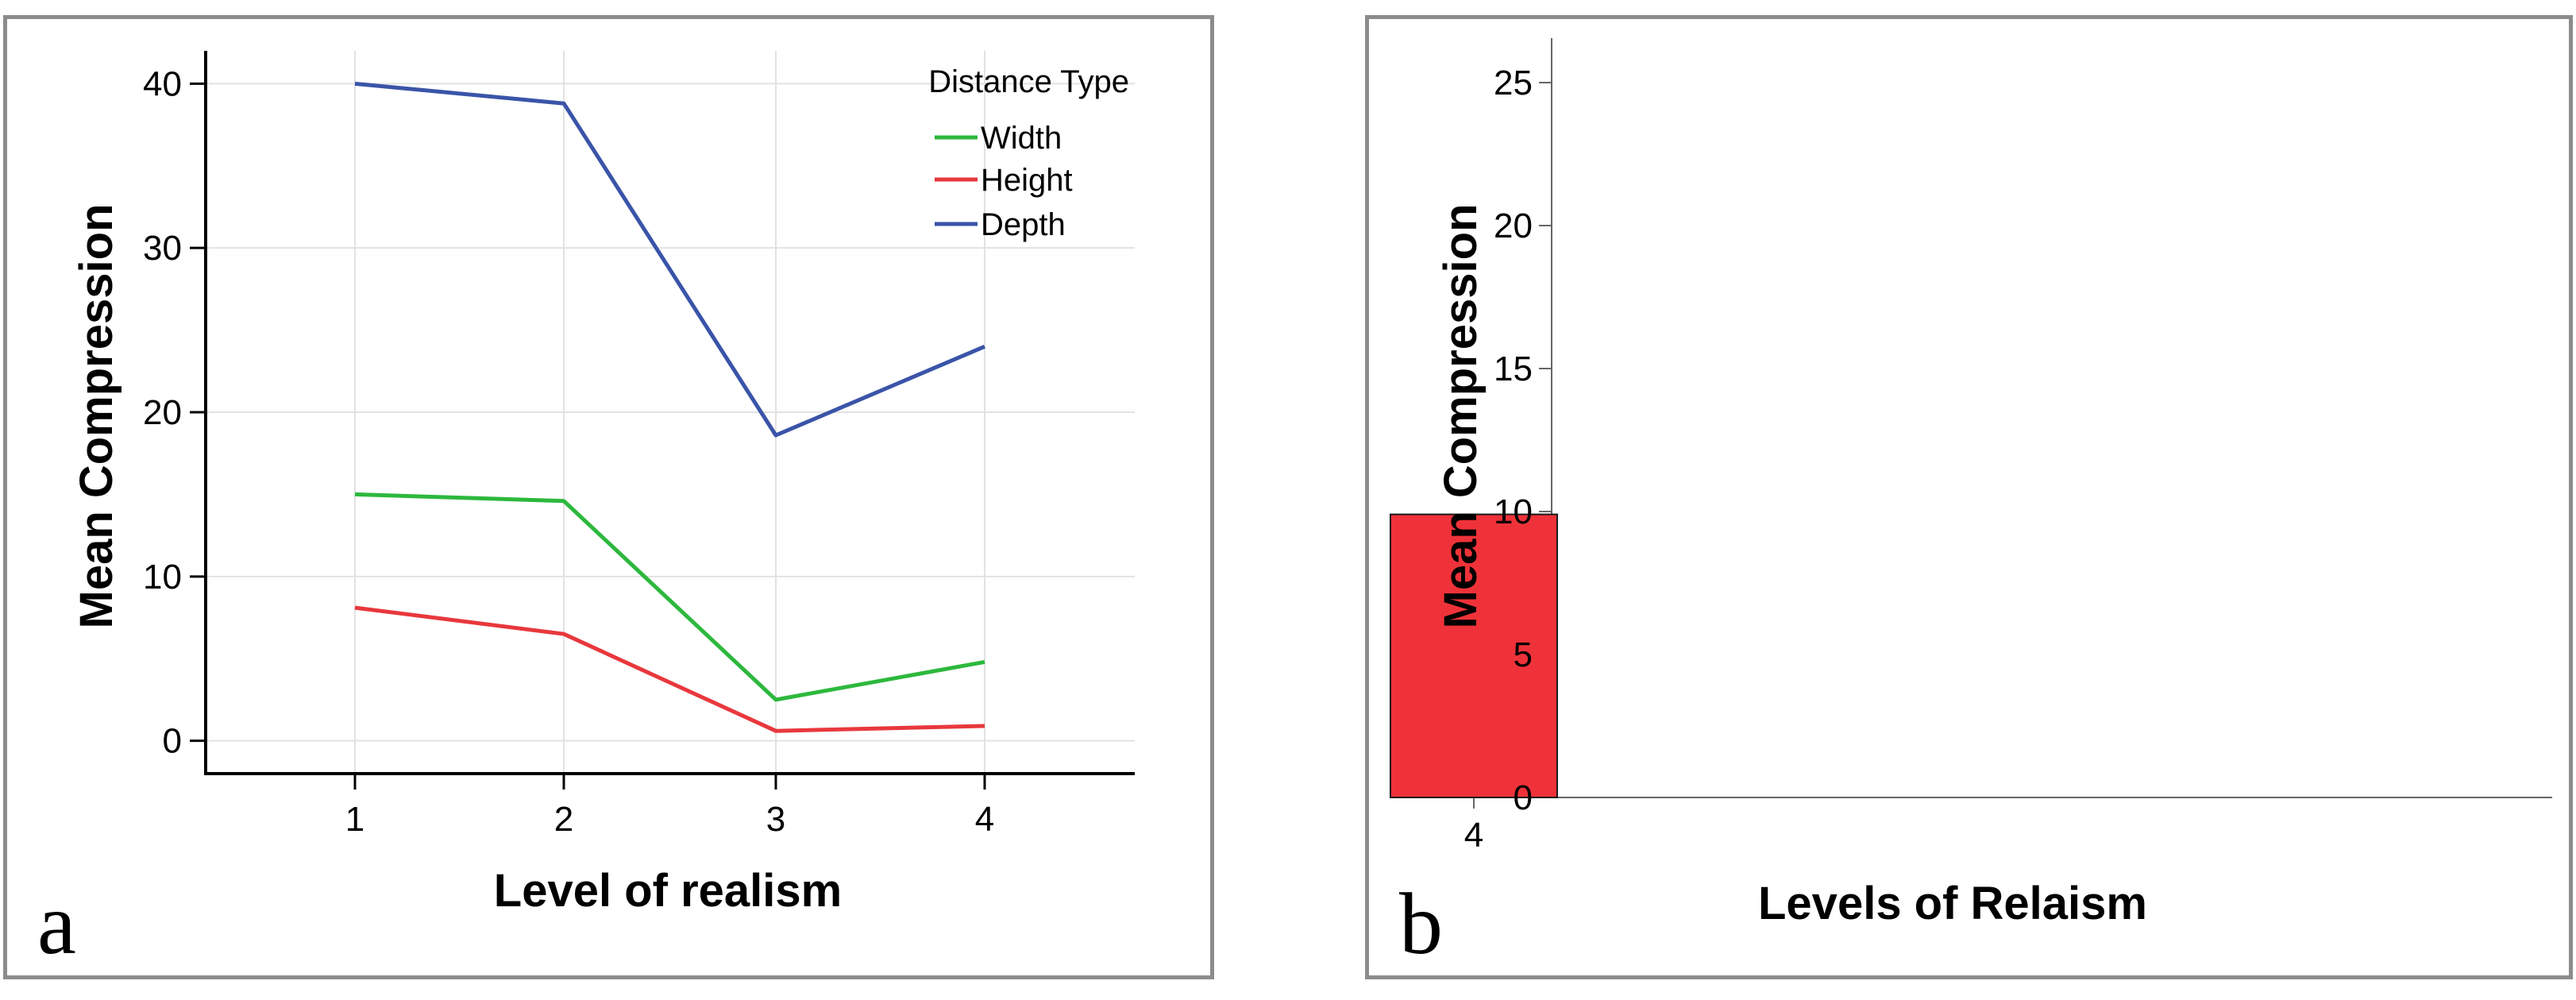 Image resolution: width=2576 pixels, height=1000 pixels. What do you see at coordinates (1027, 180) in the screenshot?
I see `legend-label: Height` at bounding box center [1027, 180].